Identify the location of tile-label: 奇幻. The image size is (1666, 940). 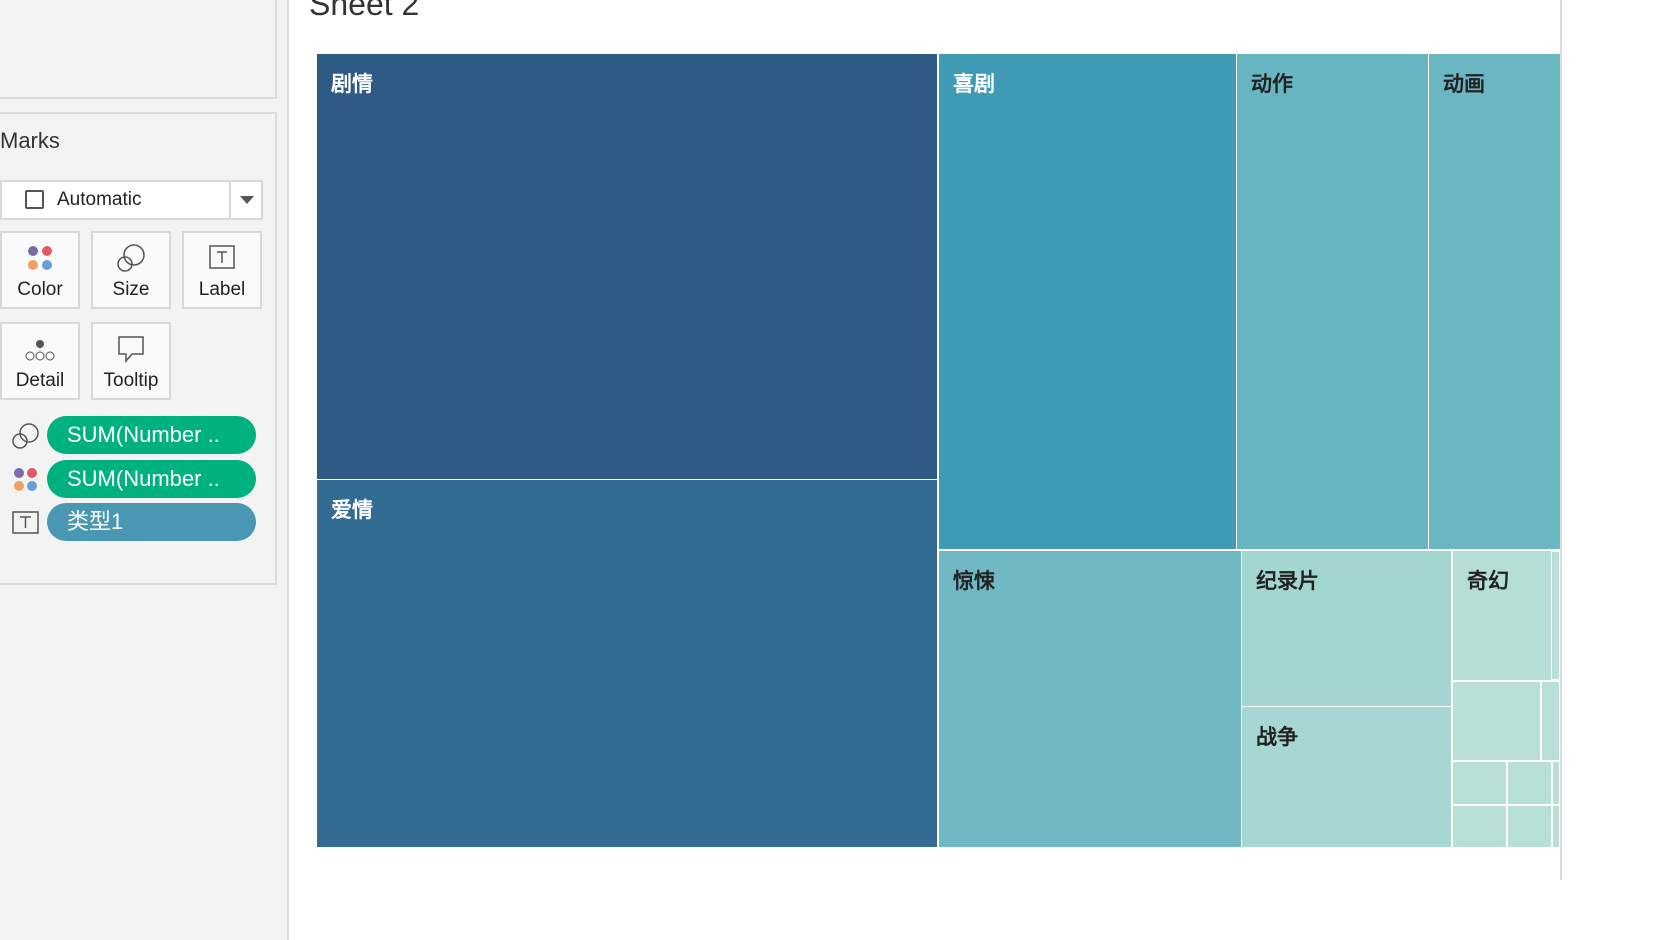
(1488, 581).